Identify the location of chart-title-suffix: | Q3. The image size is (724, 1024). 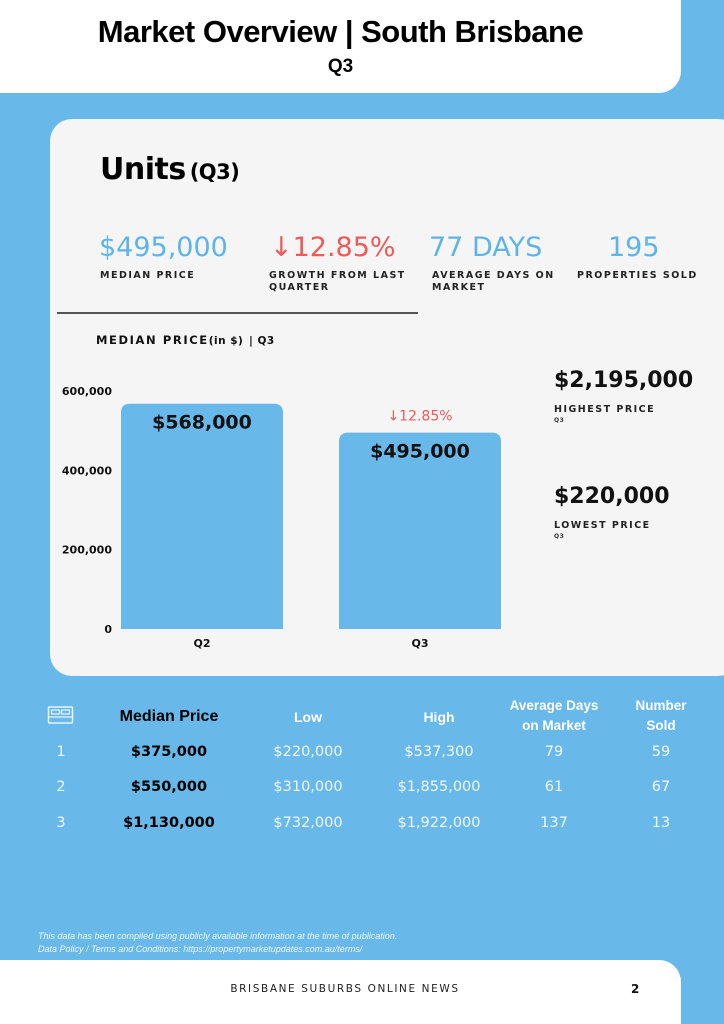
(261, 341).